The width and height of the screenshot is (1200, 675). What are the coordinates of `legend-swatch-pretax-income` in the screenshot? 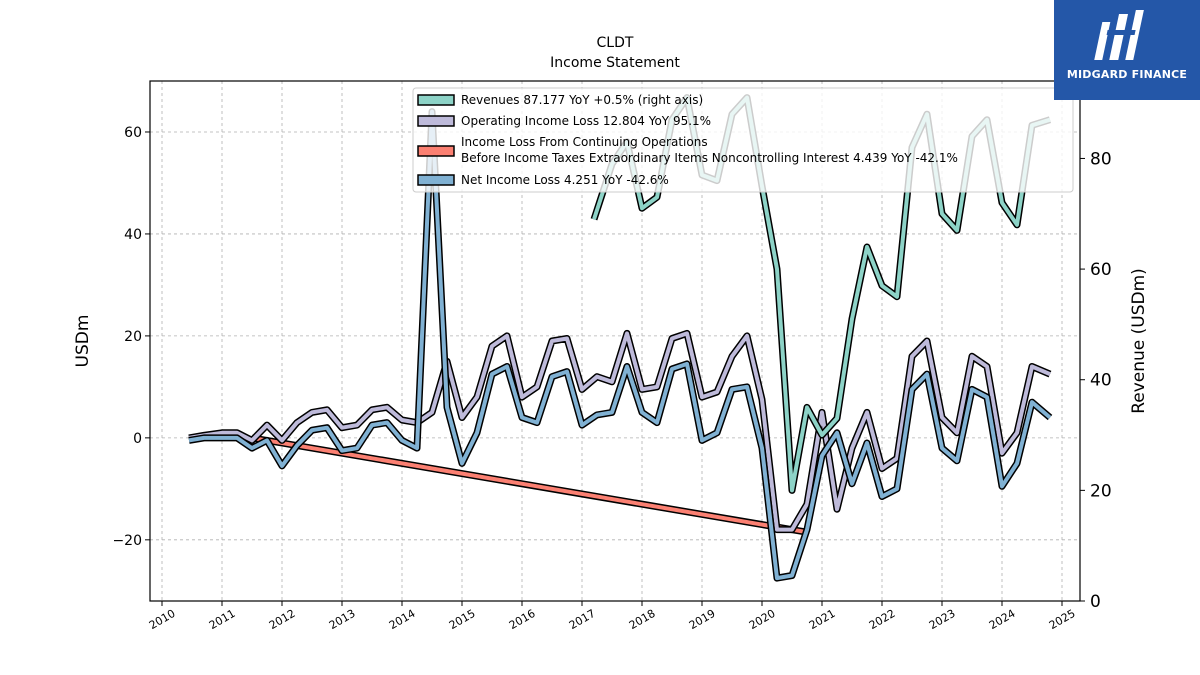 It's located at (436, 151).